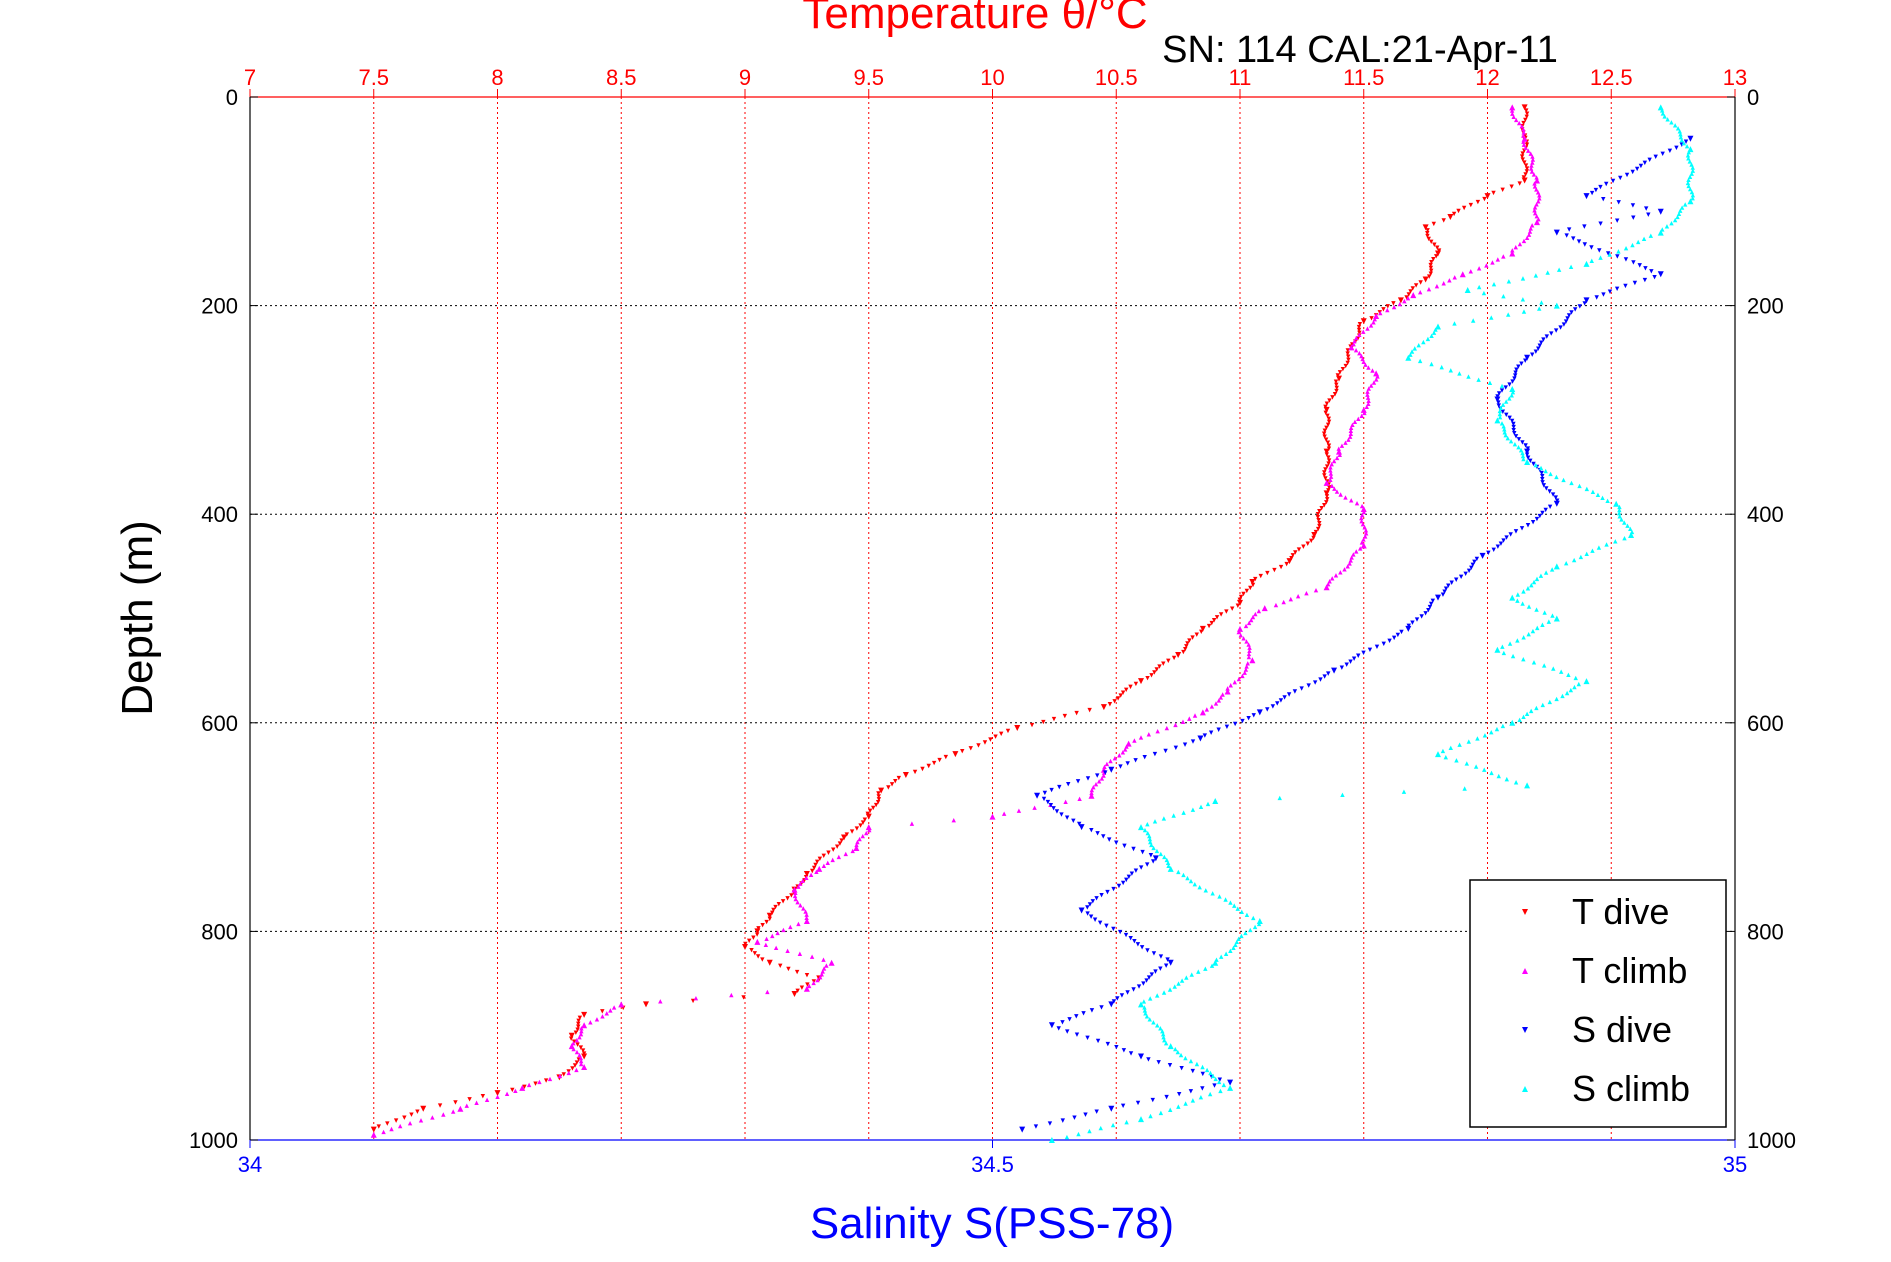  What do you see at coordinates (219, 931) in the screenshot?
I see `tick-label-depth-left: 800` at bounding box center [219, 931].